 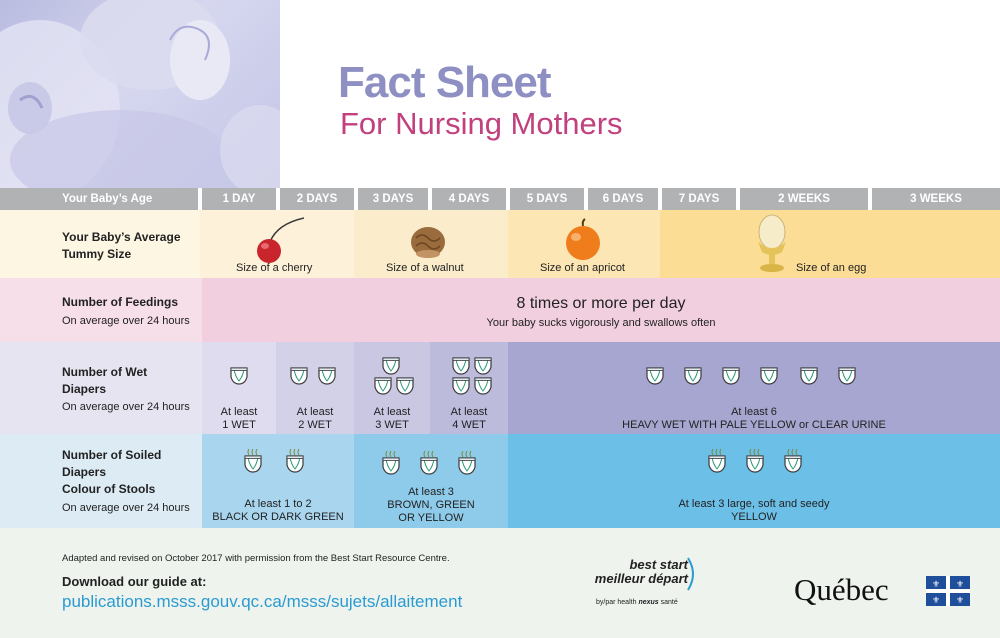 I want to click on tummy-seg-egg, so click(x=830, y=244).